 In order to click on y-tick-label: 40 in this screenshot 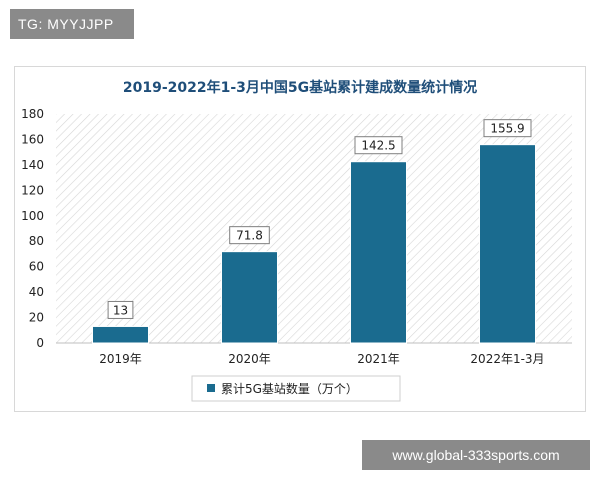, I will do `click(36, 292)`.